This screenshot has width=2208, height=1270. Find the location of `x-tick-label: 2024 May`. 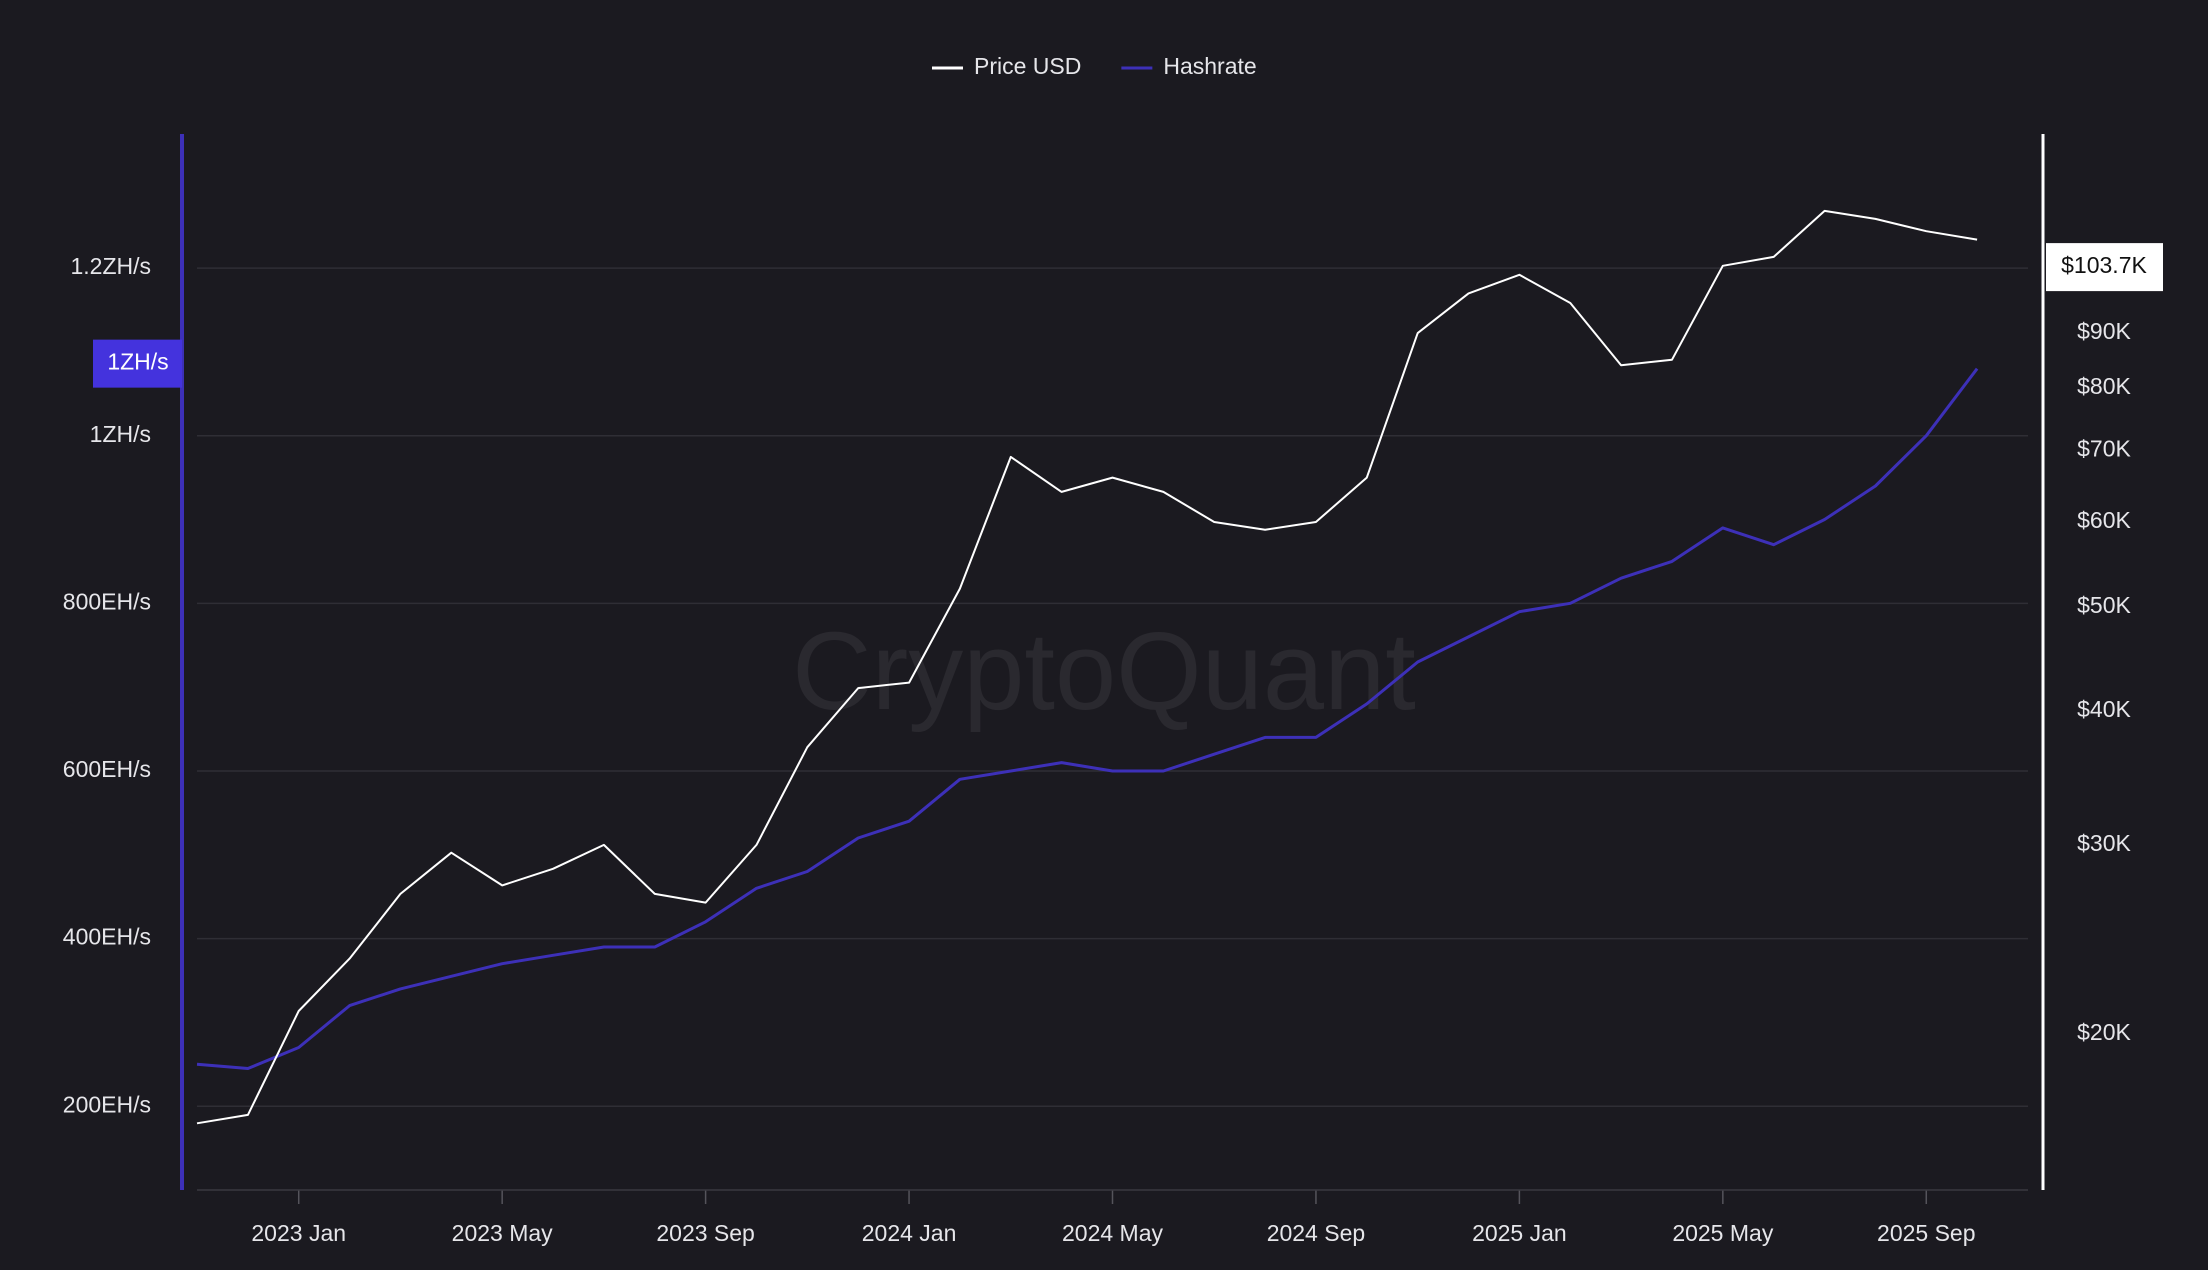

x-tick-label: 2024 May is located at coordinates (1113, 1233).